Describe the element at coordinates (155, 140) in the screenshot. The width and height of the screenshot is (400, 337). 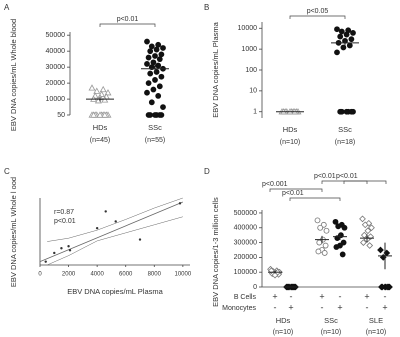
I see `category-note: (n=55)` at that location.